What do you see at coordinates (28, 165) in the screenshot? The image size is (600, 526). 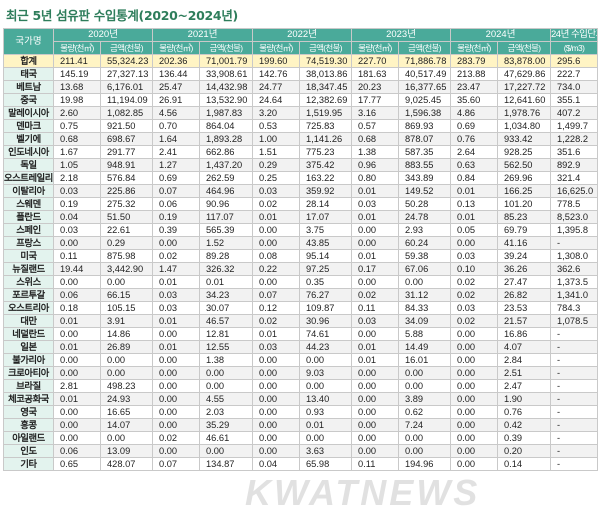 I see `country-cell: 독일` at bounding box center [28, 165].